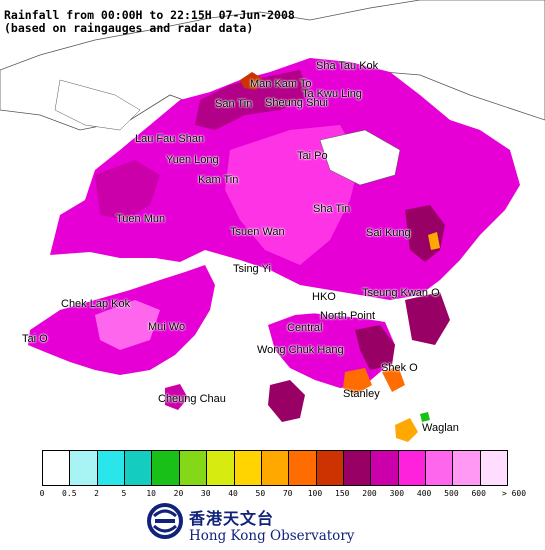 Image resolution: width=545 pixels, height=550 pixels. What do you see at coordinates (218, 180) in the screenshot?
I see `place-label-kam-tin: Kam Tin` at bounding box center [218, 180].